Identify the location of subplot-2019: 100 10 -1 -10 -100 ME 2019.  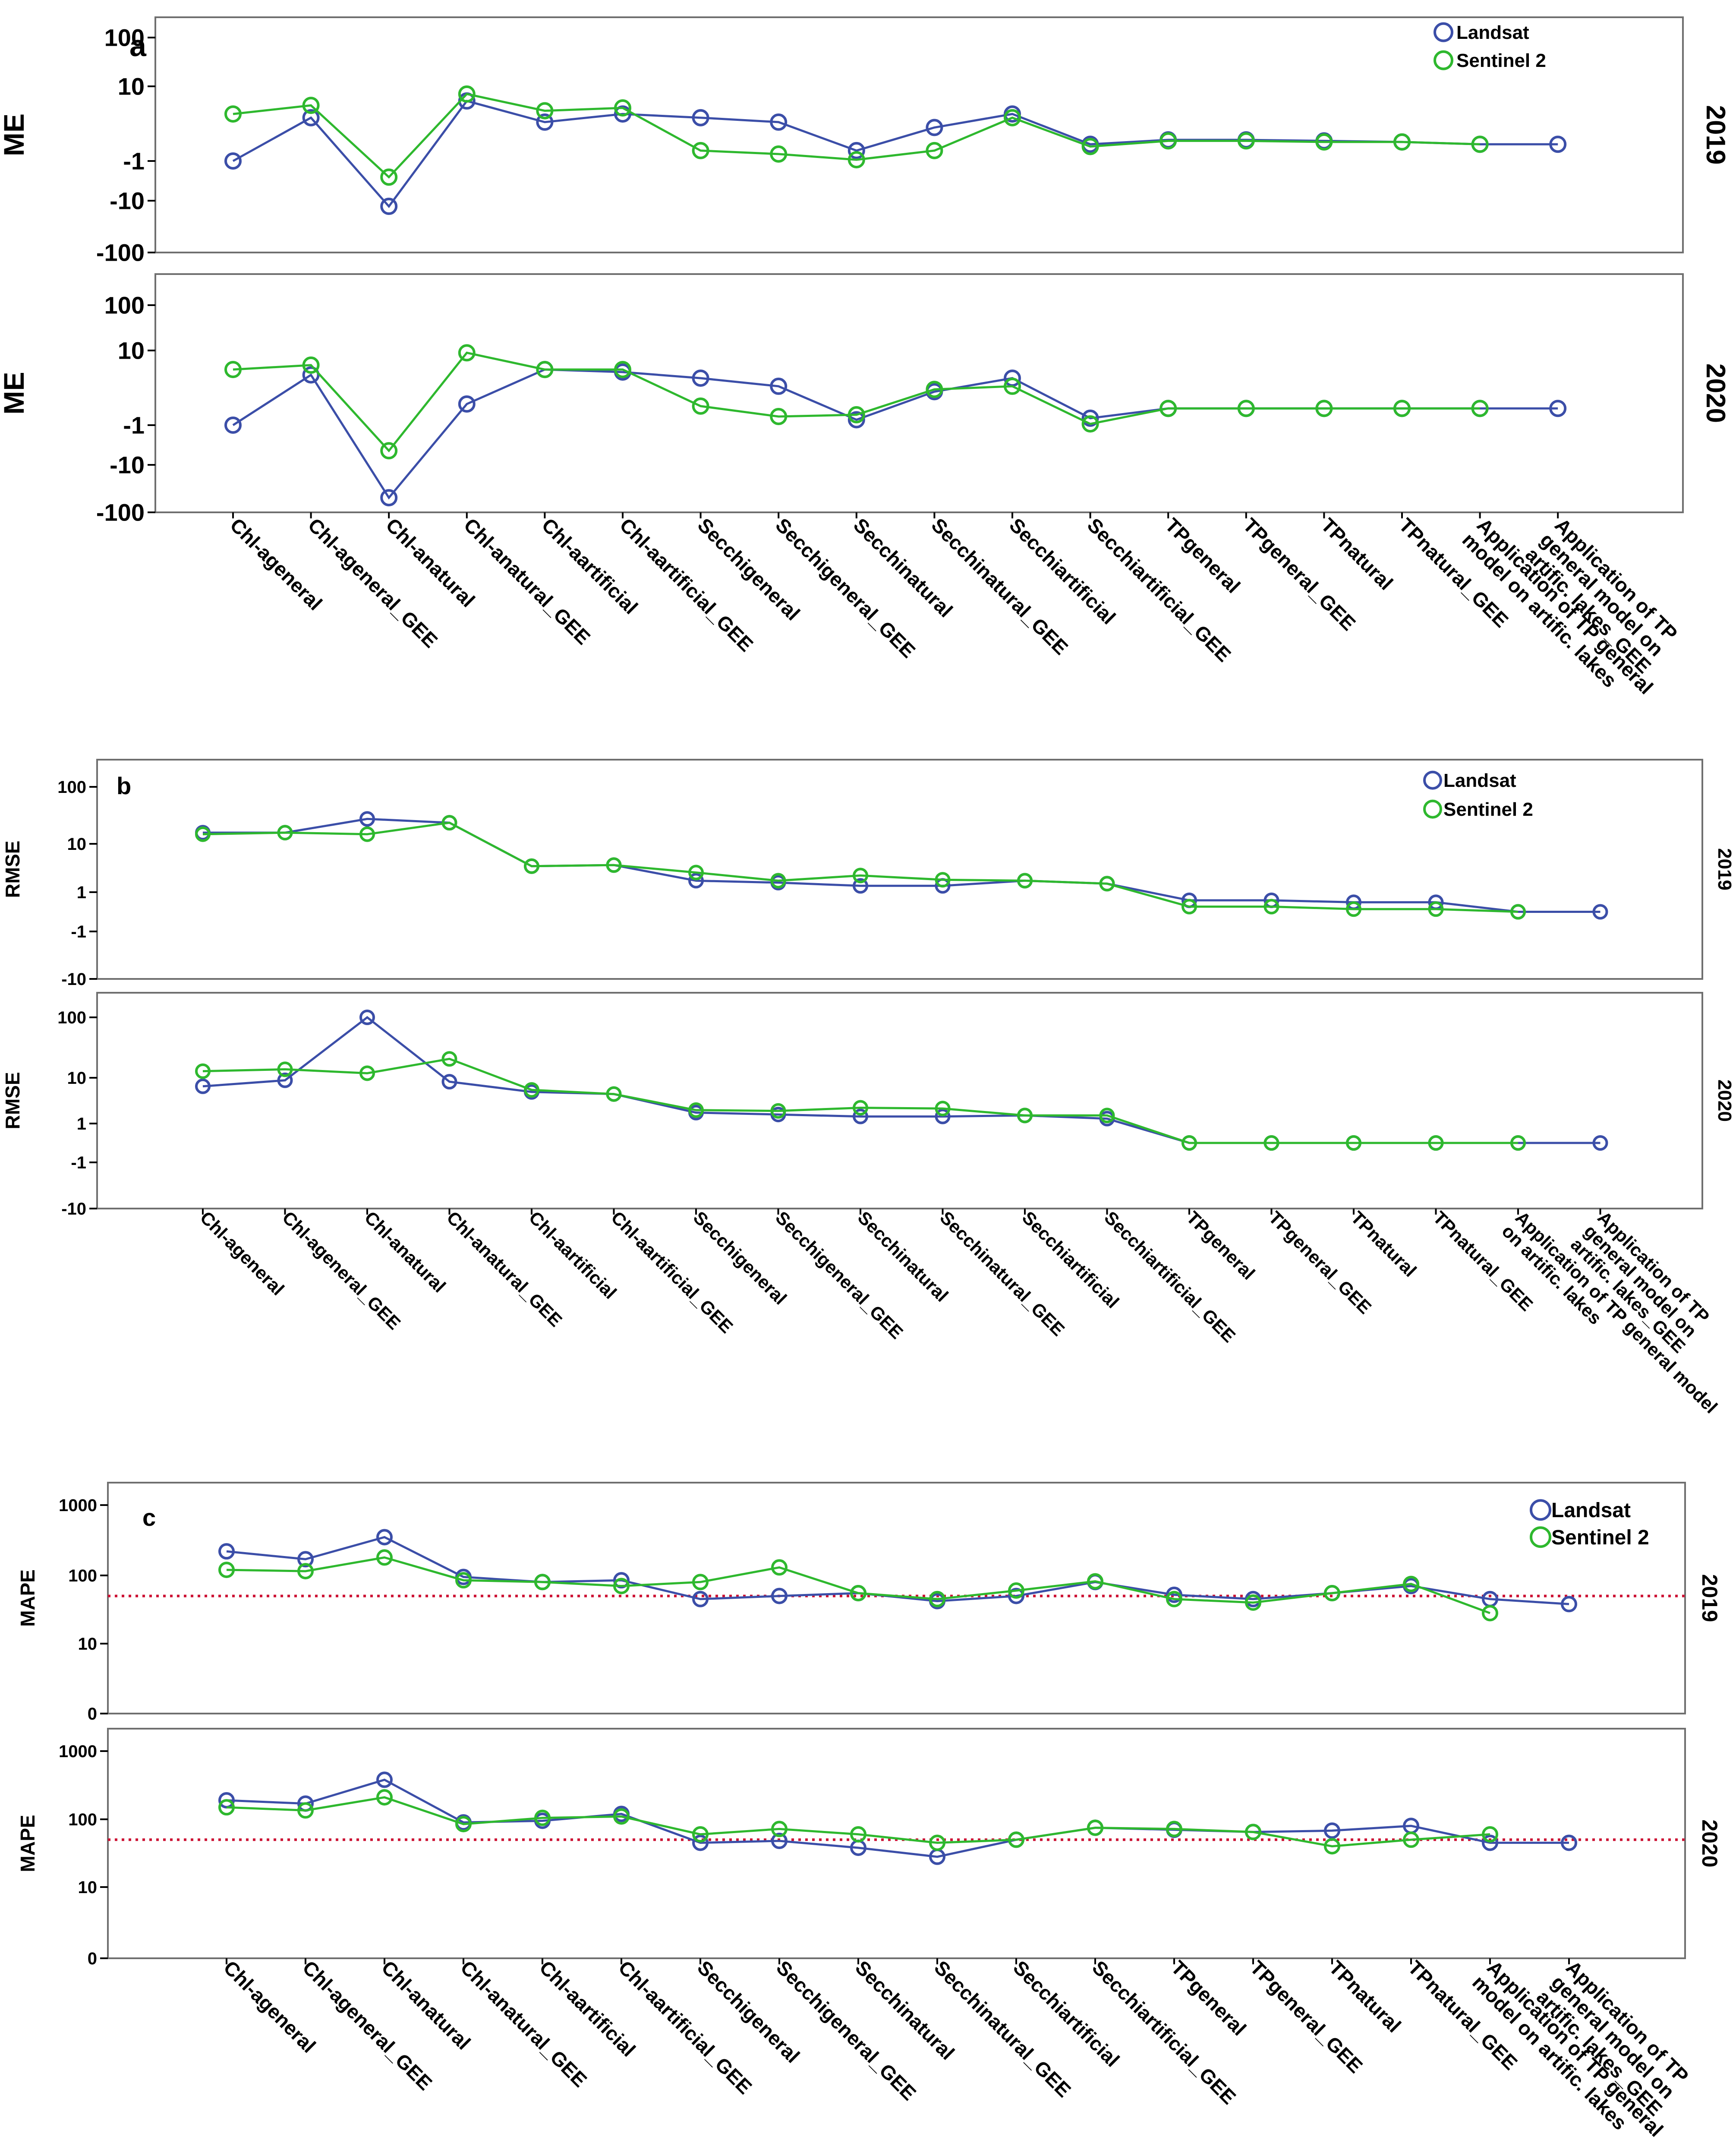
(865, 141).